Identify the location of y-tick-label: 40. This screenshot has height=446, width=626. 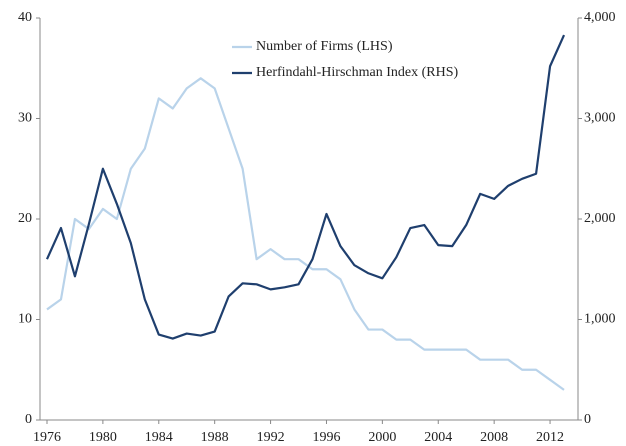
(25, 17).